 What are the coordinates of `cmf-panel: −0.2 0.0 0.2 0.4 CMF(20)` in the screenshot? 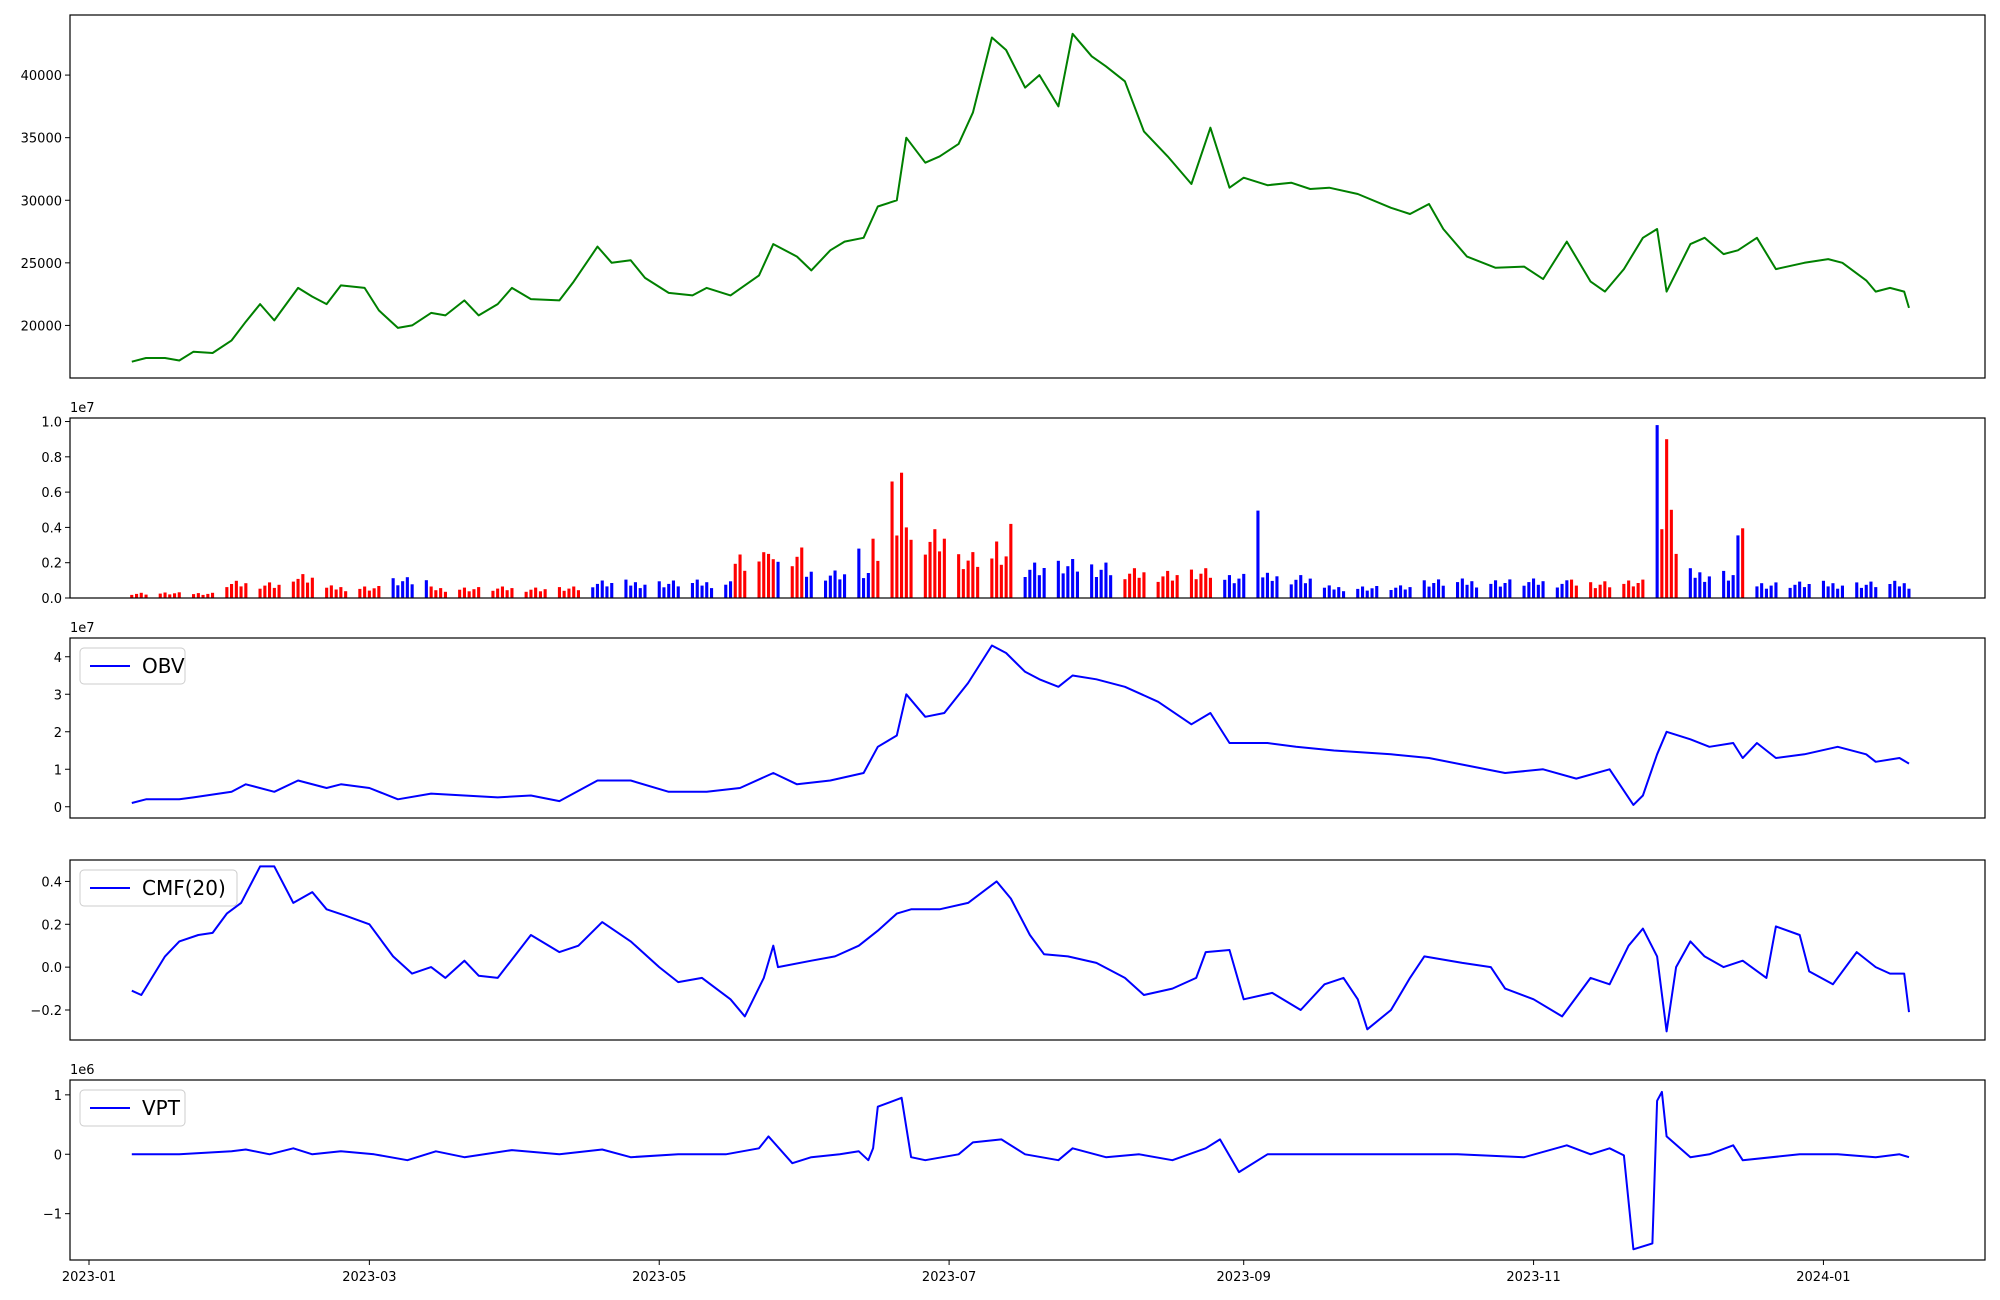 It's located at (1008, 950).